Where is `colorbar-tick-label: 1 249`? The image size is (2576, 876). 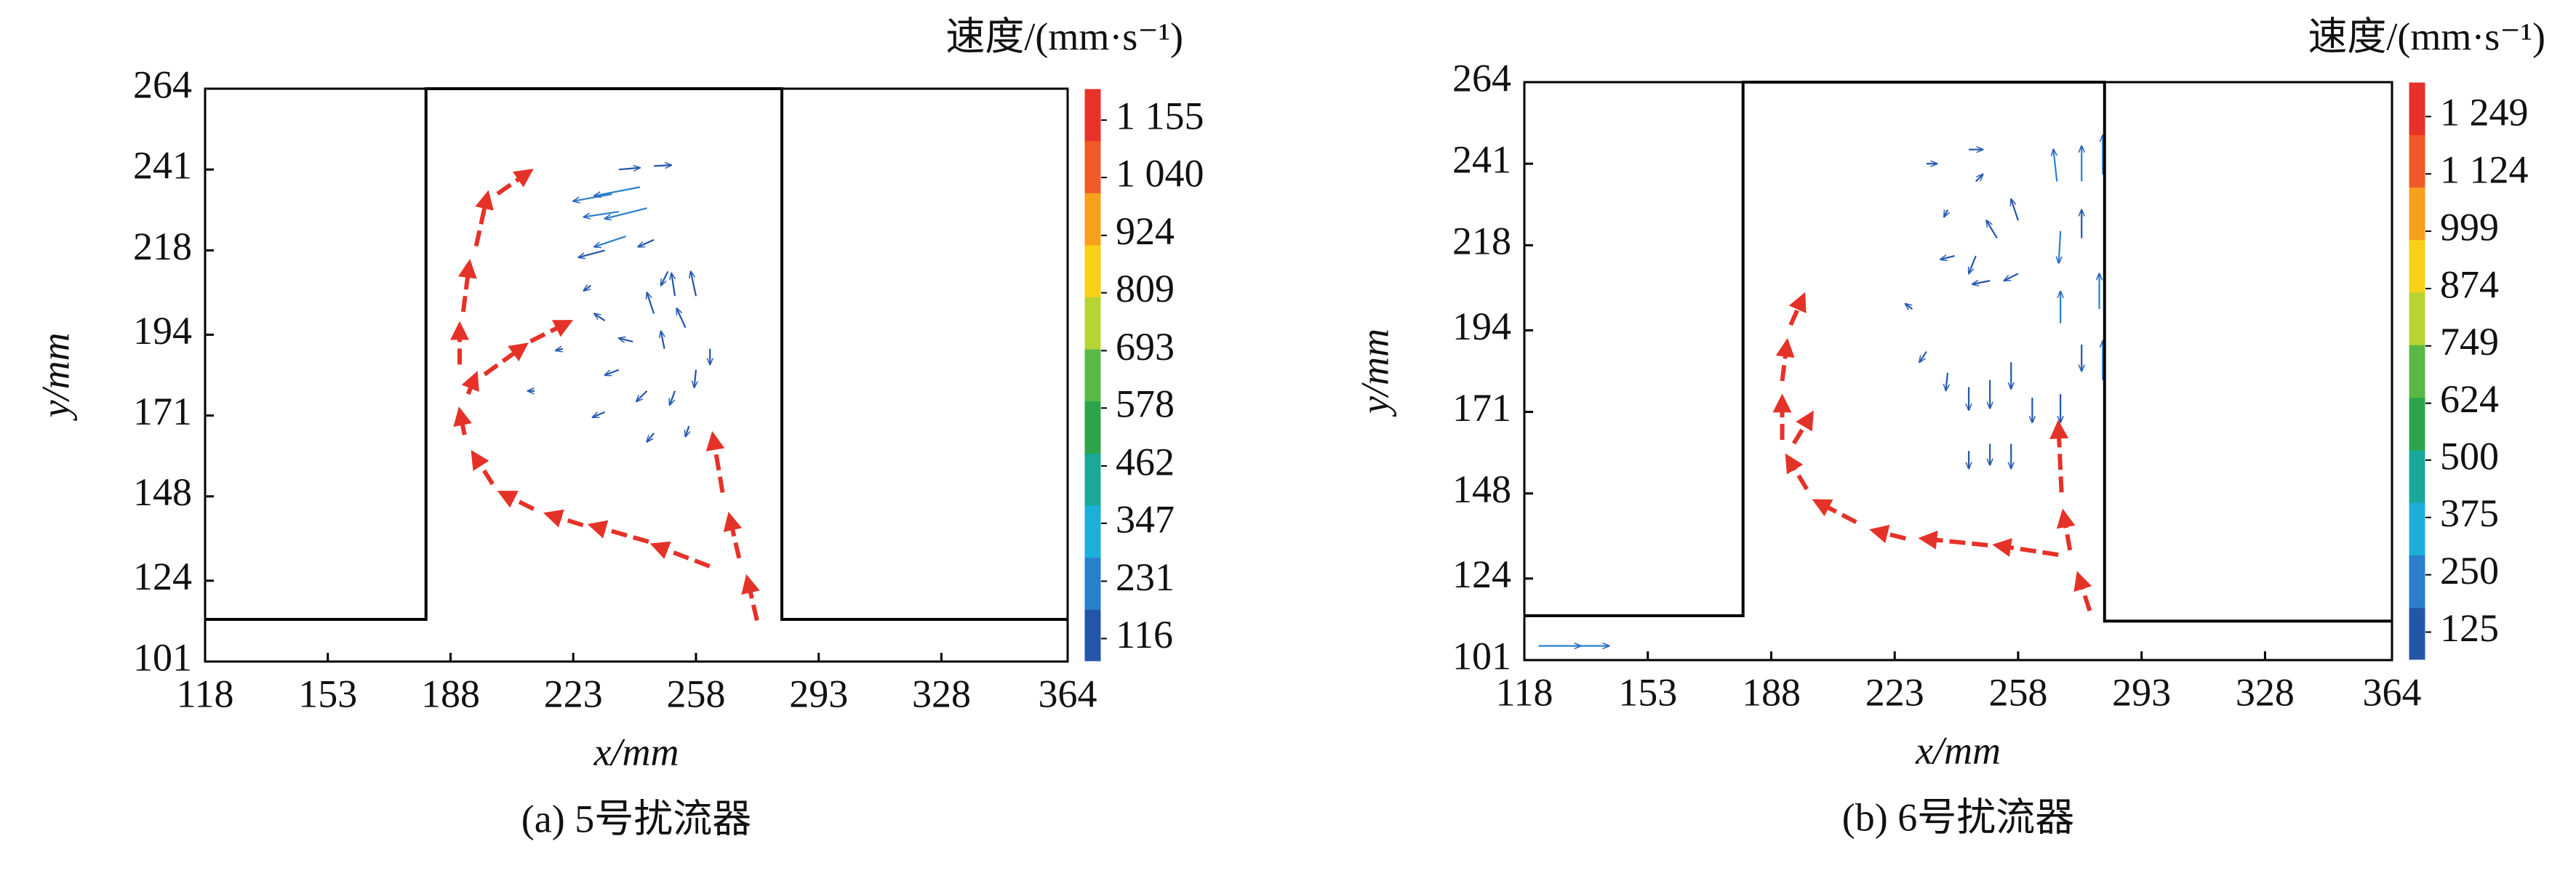 colorbar-tick-label: 1 249 is located at coordinates (2484, 112).